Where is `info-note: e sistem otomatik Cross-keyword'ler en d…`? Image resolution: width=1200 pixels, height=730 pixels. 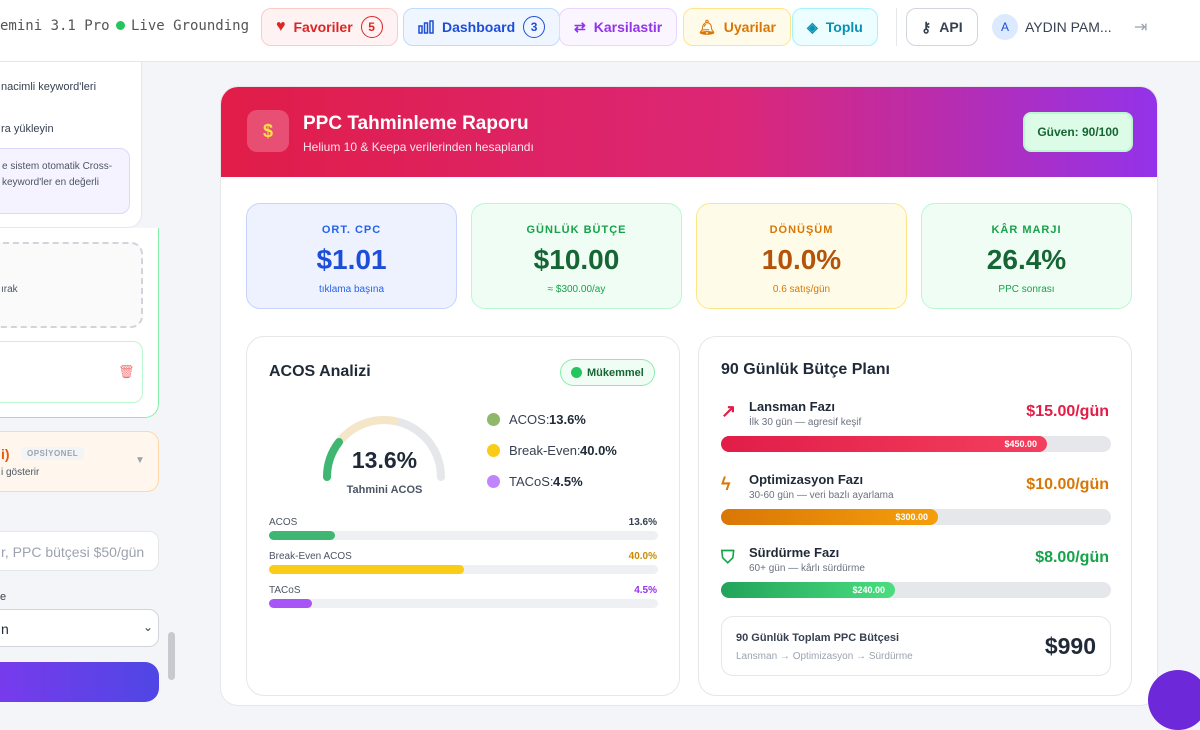
info-note: e sistem otomatik Cross-keyword'ler en d… is located at coordinates (65, 181).